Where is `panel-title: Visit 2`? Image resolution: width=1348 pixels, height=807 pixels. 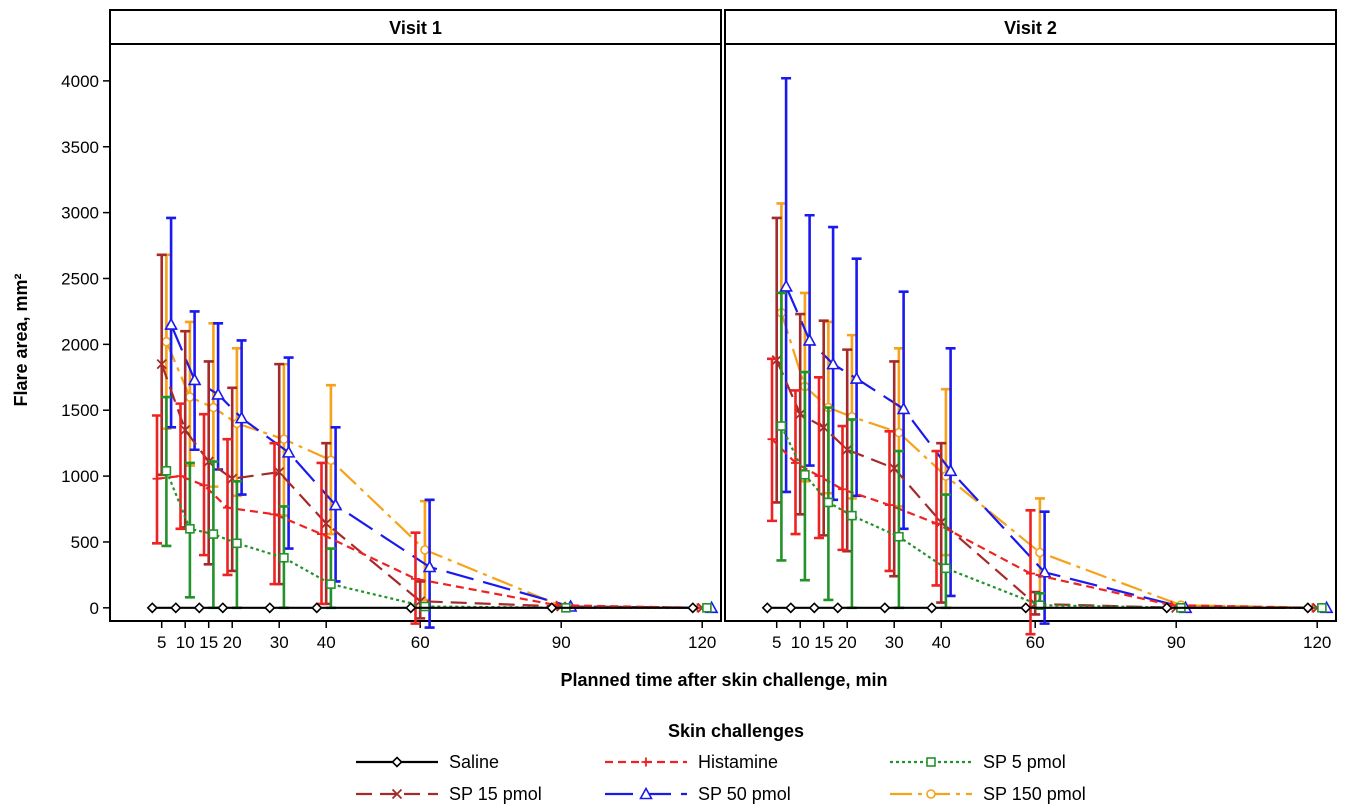
panel-title: Visit 2 is located at coordinates (1030, 28).